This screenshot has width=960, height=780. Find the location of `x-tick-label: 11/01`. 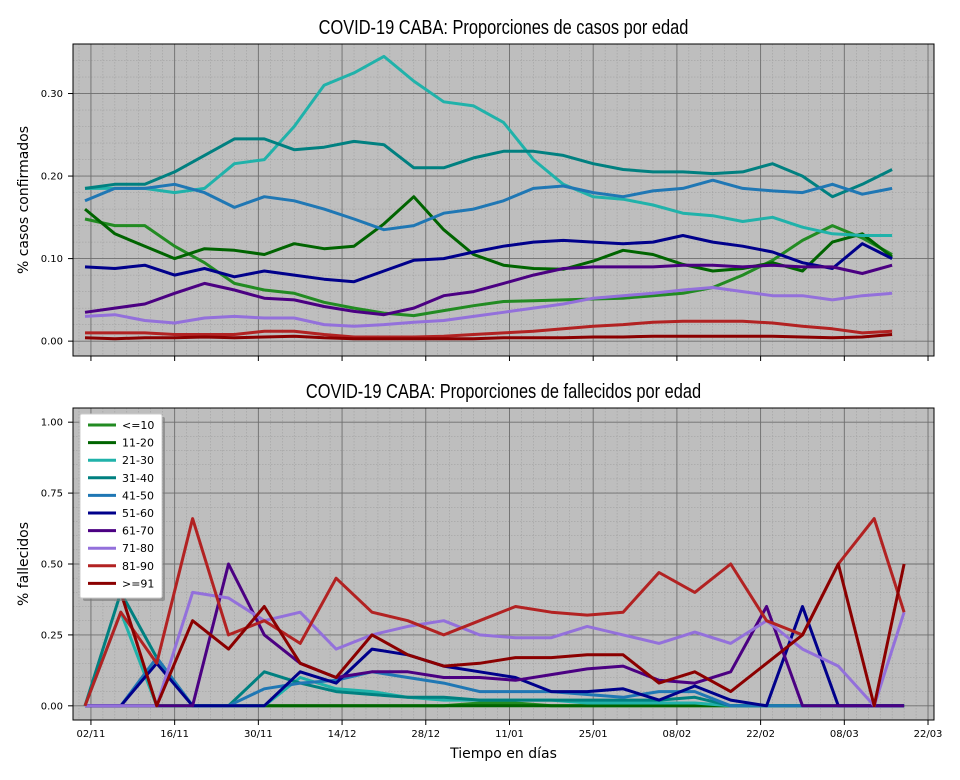

x-tick-label: 11/01 is located at coordinates (509, 734).